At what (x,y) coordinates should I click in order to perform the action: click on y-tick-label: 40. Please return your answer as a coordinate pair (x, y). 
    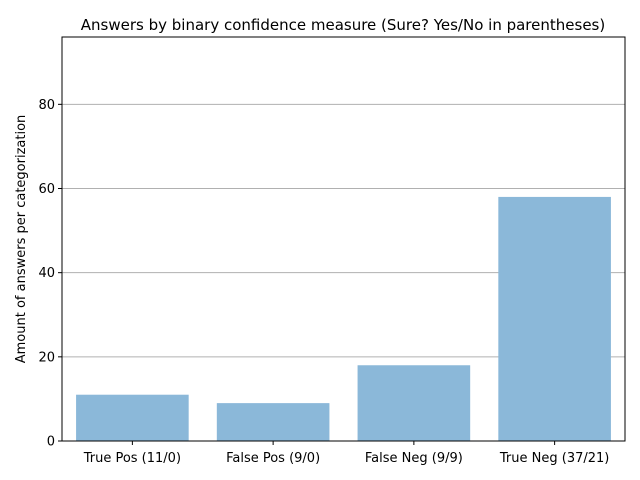
    Looking at the image, I should click on (46, 273).